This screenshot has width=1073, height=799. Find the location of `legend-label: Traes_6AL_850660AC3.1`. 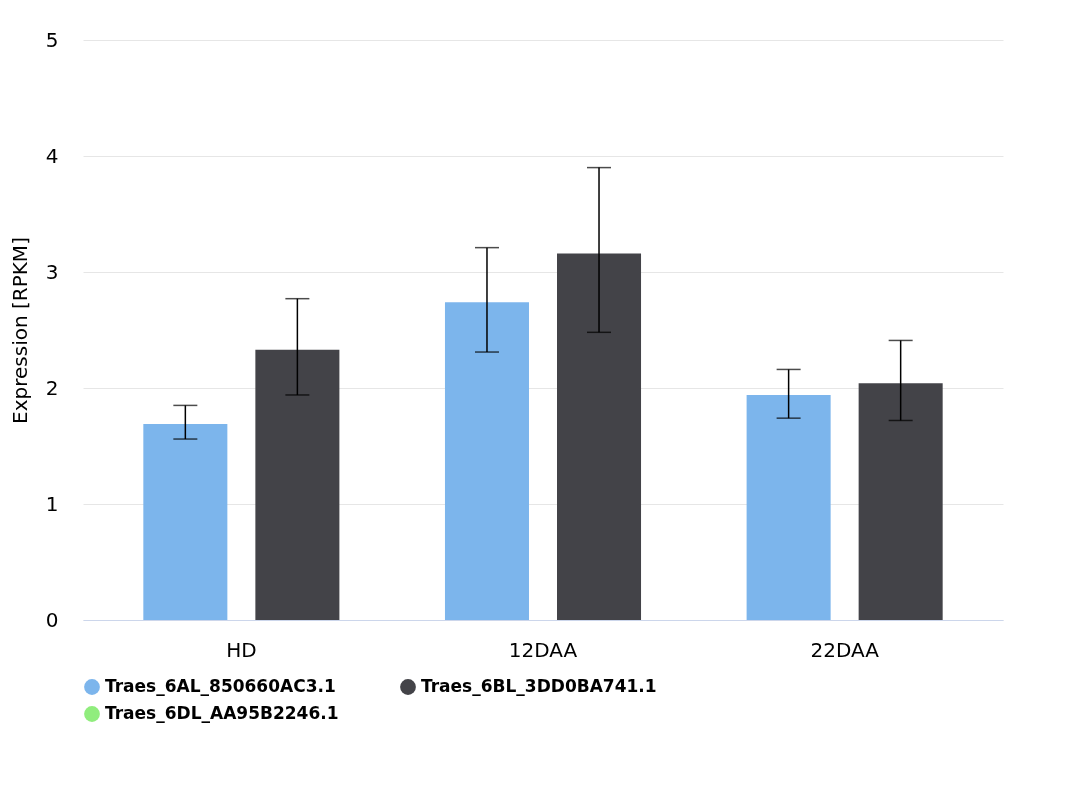

legend-label: Traes_6AL_850660AC3.1 is located at coordinates (220, 686).